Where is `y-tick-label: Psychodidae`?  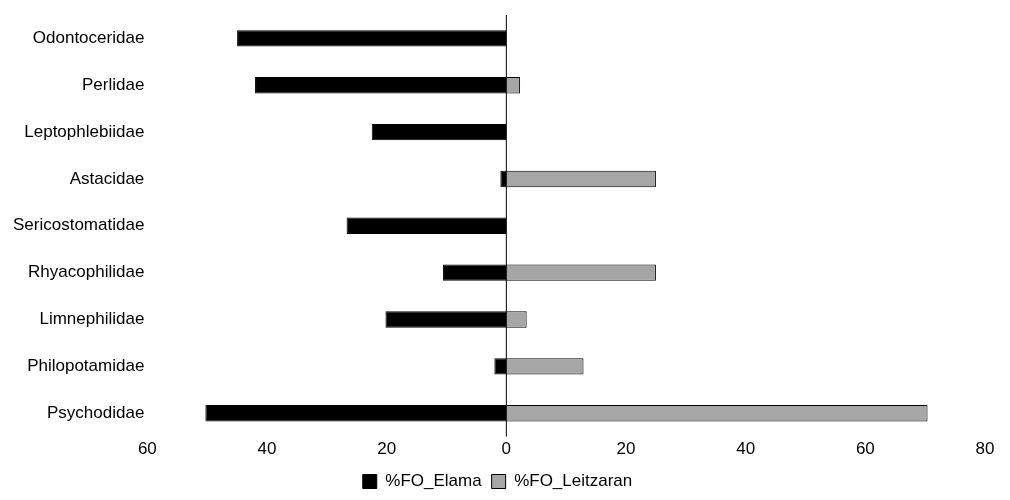
y-tick-label: Psychodidae is located at coordinates (96, 412).